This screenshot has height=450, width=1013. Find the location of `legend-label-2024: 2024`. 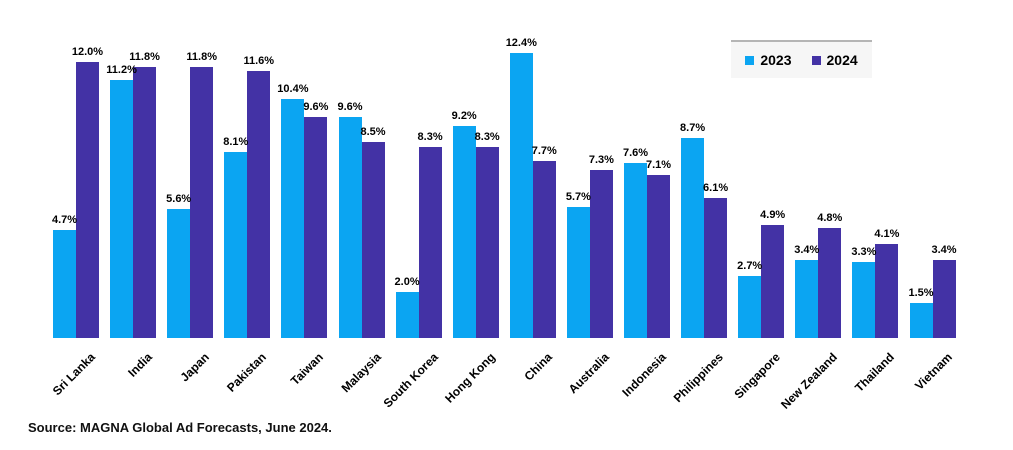

legend-label-2024: 2024 is located at coordinates (842, 60).